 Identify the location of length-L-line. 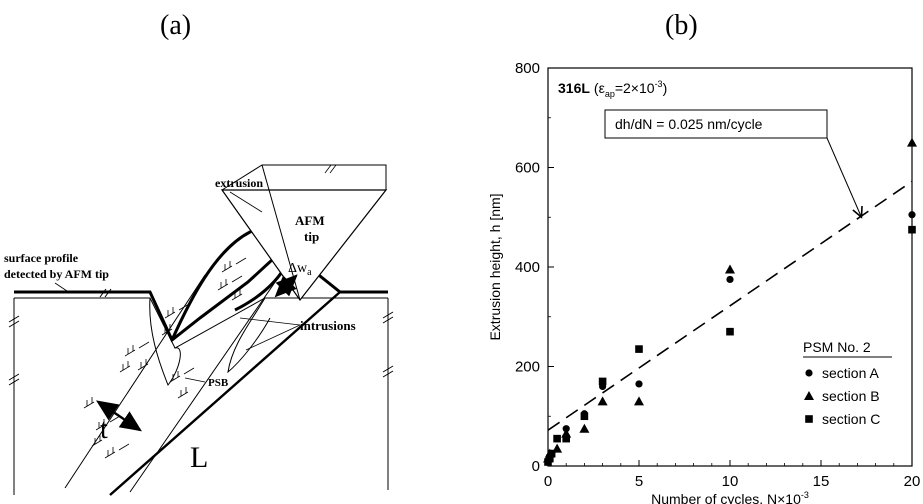
(225, 393).